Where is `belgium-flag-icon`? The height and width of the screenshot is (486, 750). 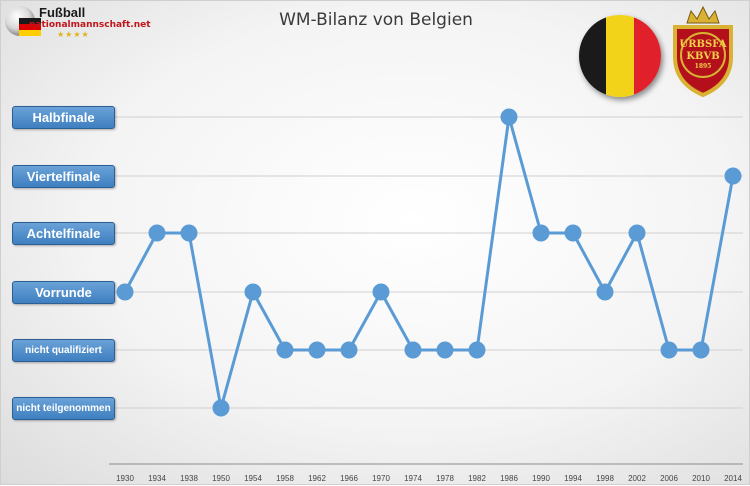 belgium-flag-icon is located at coordinates (620, 56).